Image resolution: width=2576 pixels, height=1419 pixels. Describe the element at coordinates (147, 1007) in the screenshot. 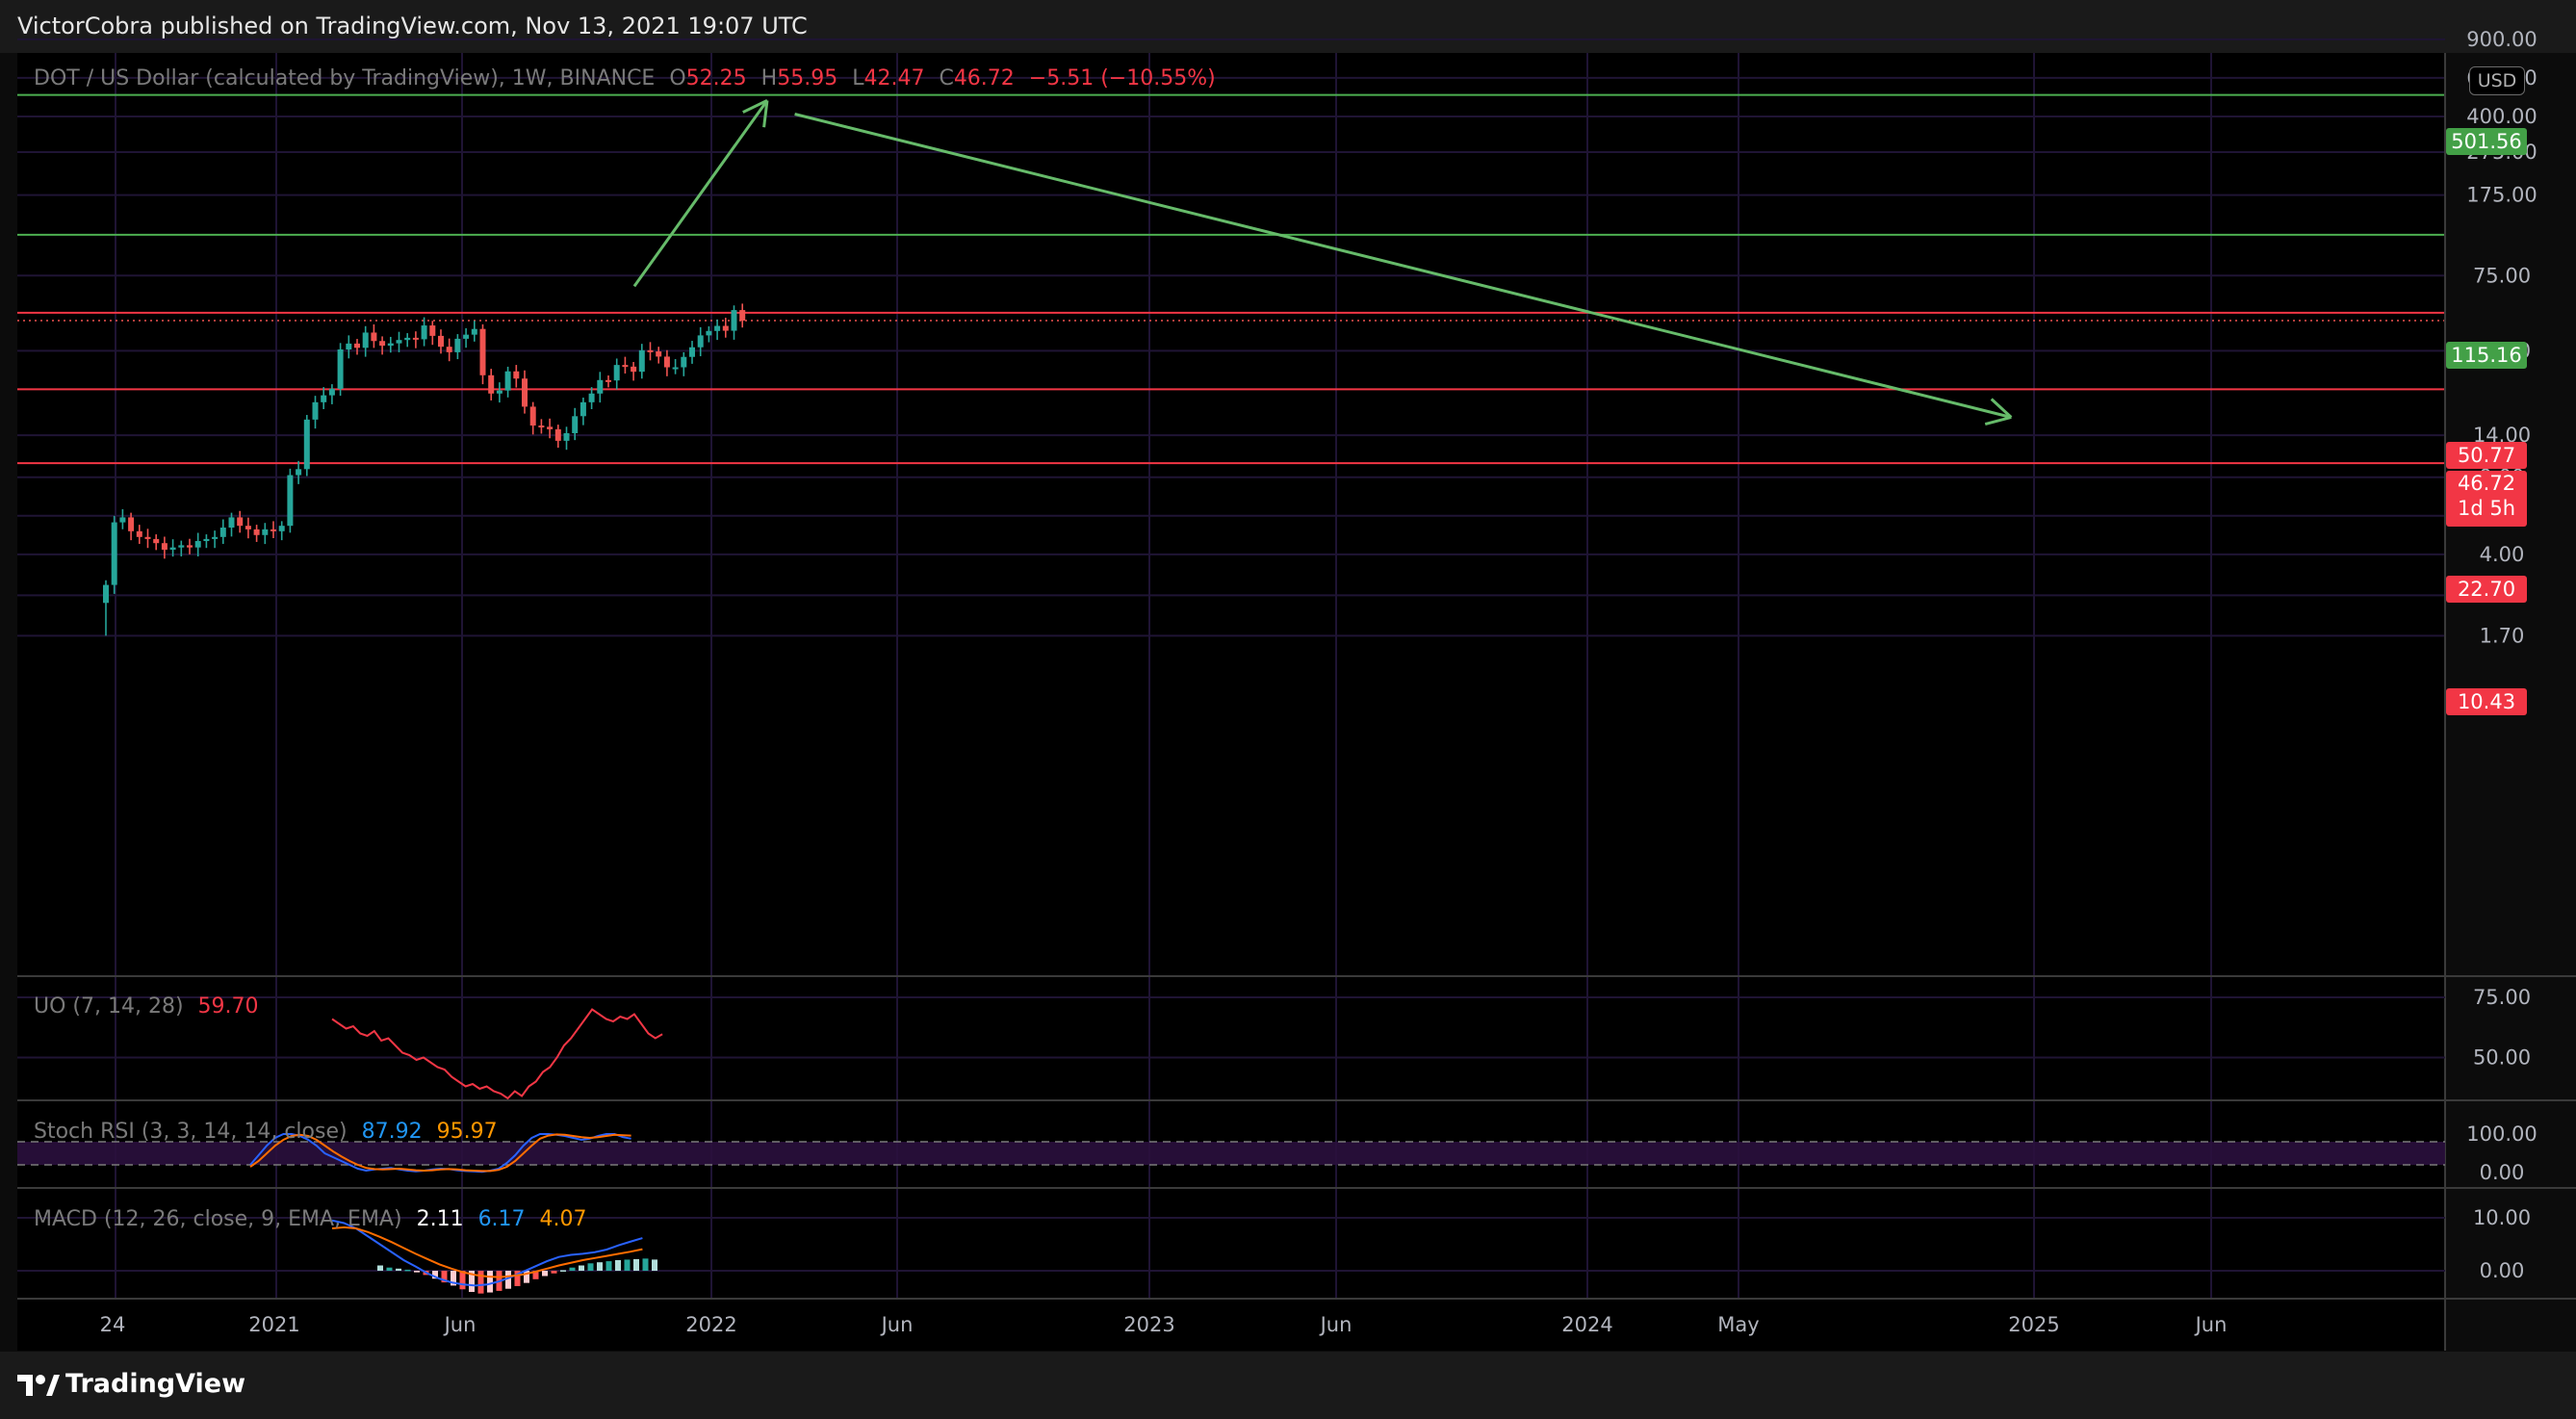

I see `uo-legend: UO (7, 14, 28) 59.70` at that location.